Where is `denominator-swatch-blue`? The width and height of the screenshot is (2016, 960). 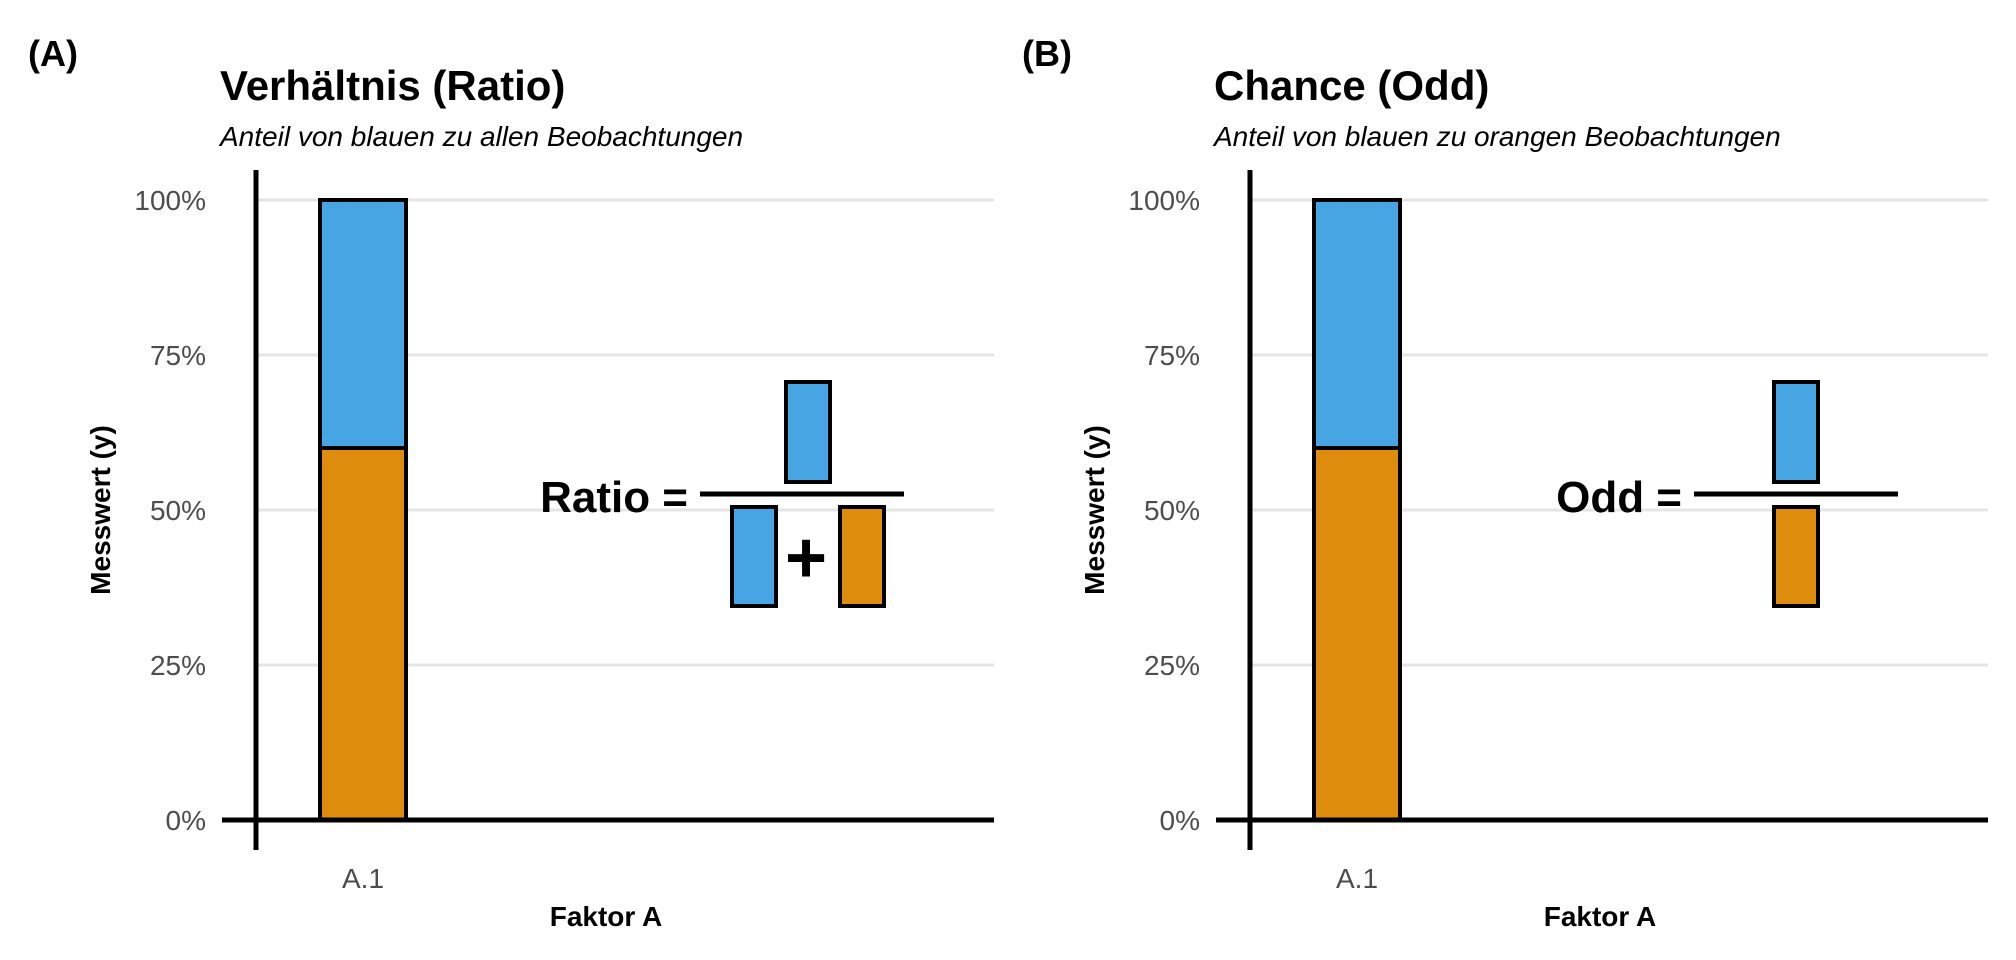
denominator-swatch-blue is located at coordinates (754, 556).